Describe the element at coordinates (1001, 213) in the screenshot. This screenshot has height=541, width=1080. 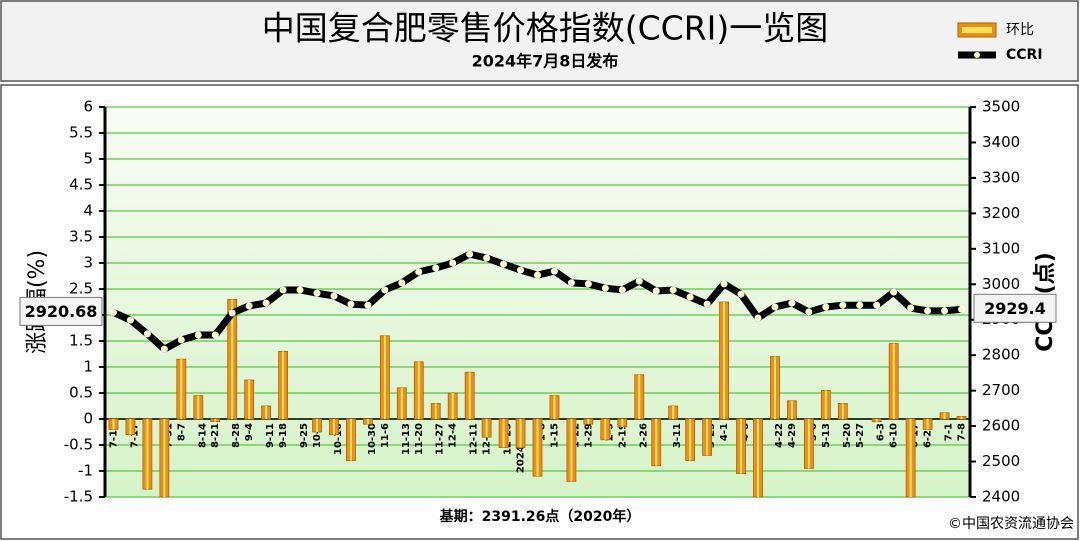
I see `y2-tick-label: 3200` at that location.